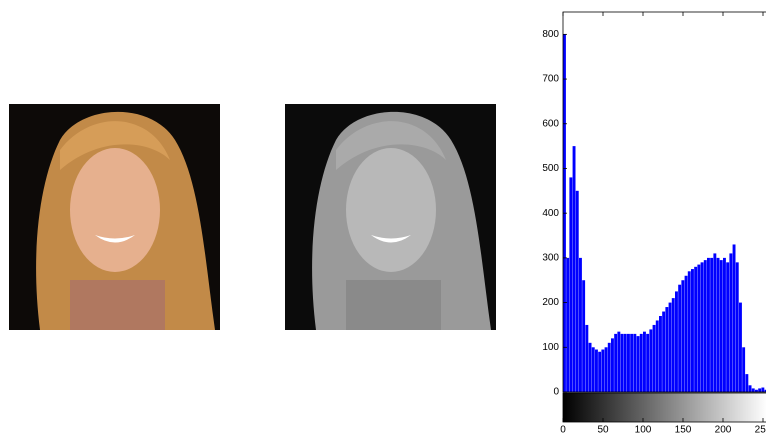 This screenshot has width=766, height=434. Describe the element at coordinates (550, 213) in the screenshot. I see `y-tick-label: 400` at that location.